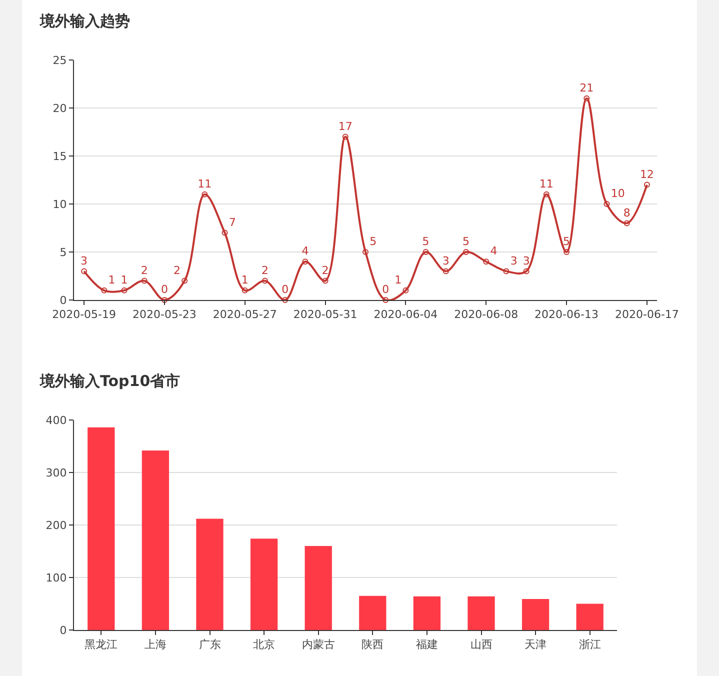 This screenshot has width=719, height=676. What do you see at coordinates (535, 645) in the screenshot?
I see `x-tick-label: 天津` at bounding box center [535, 645].